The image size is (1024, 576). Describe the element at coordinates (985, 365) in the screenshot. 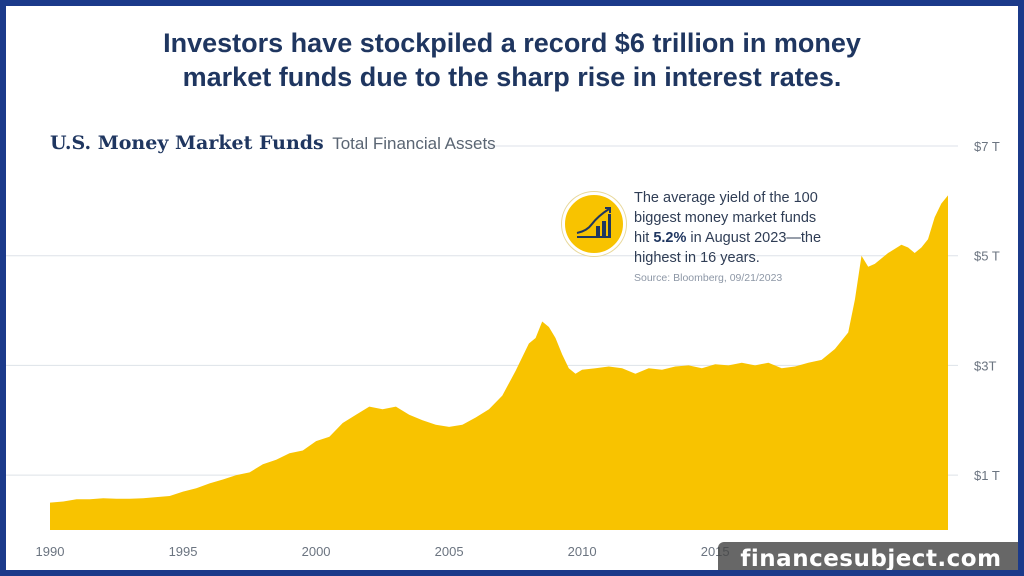

I see `y-tick-label: $3T` at that location.